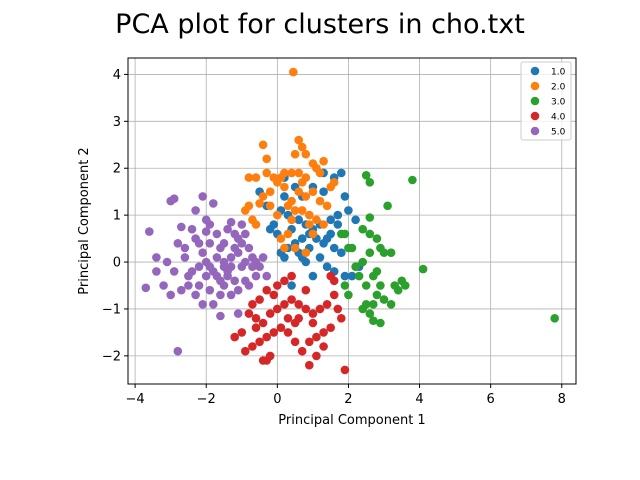  What do you see at coordinates (115, 216) in the screenshot?
I see `y-axis: −2 −1 0 1 2 3 4` at bounding box center [115, 216].